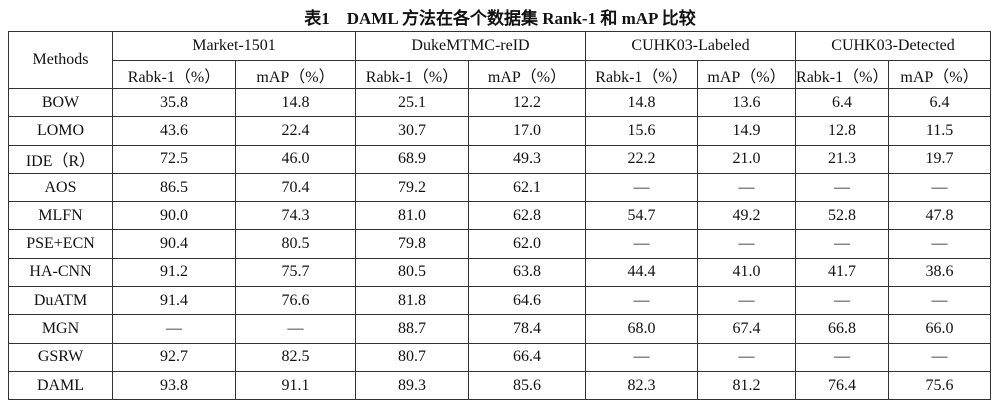  Describe the element at coordinates (747, 329) in the screenshot. I see `metric-value: 67.4` at that location.